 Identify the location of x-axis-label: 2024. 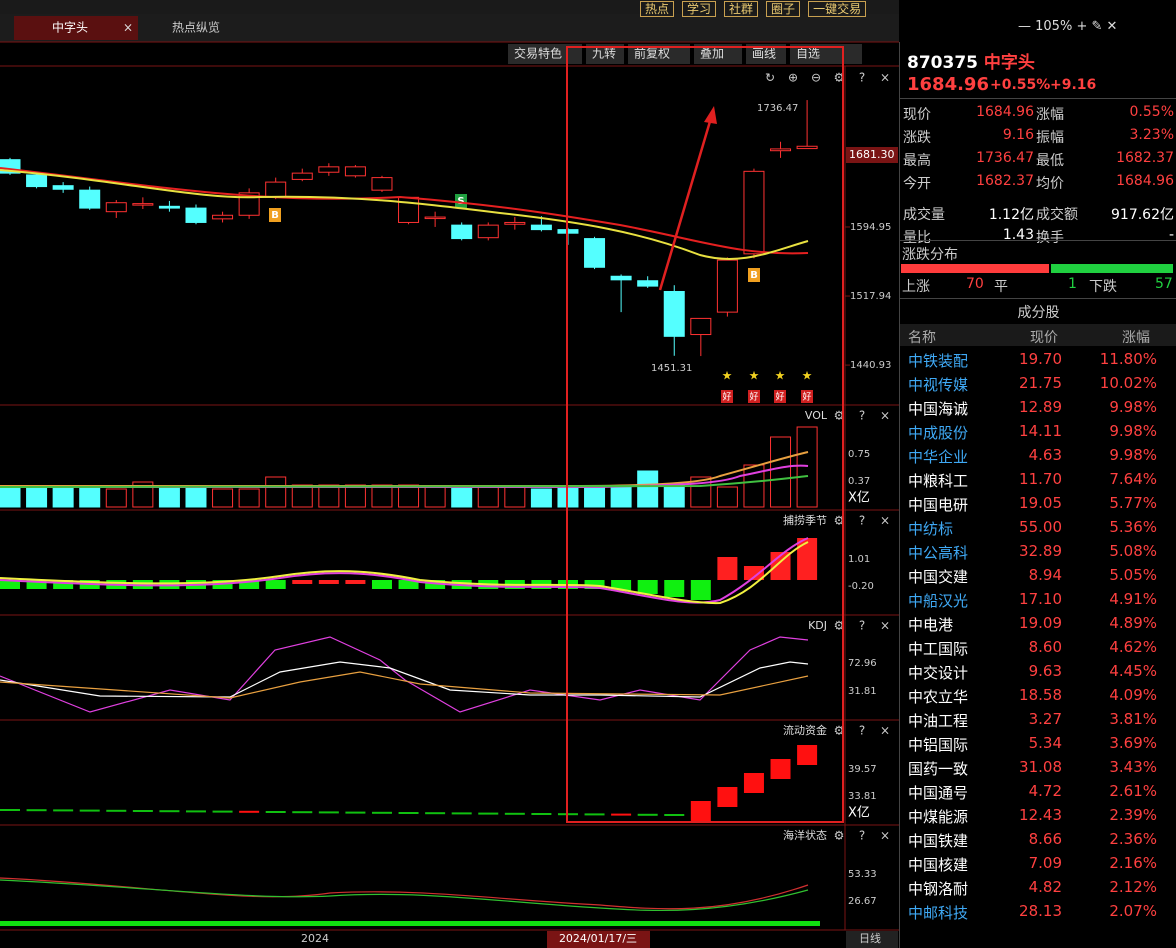
(315, 938).